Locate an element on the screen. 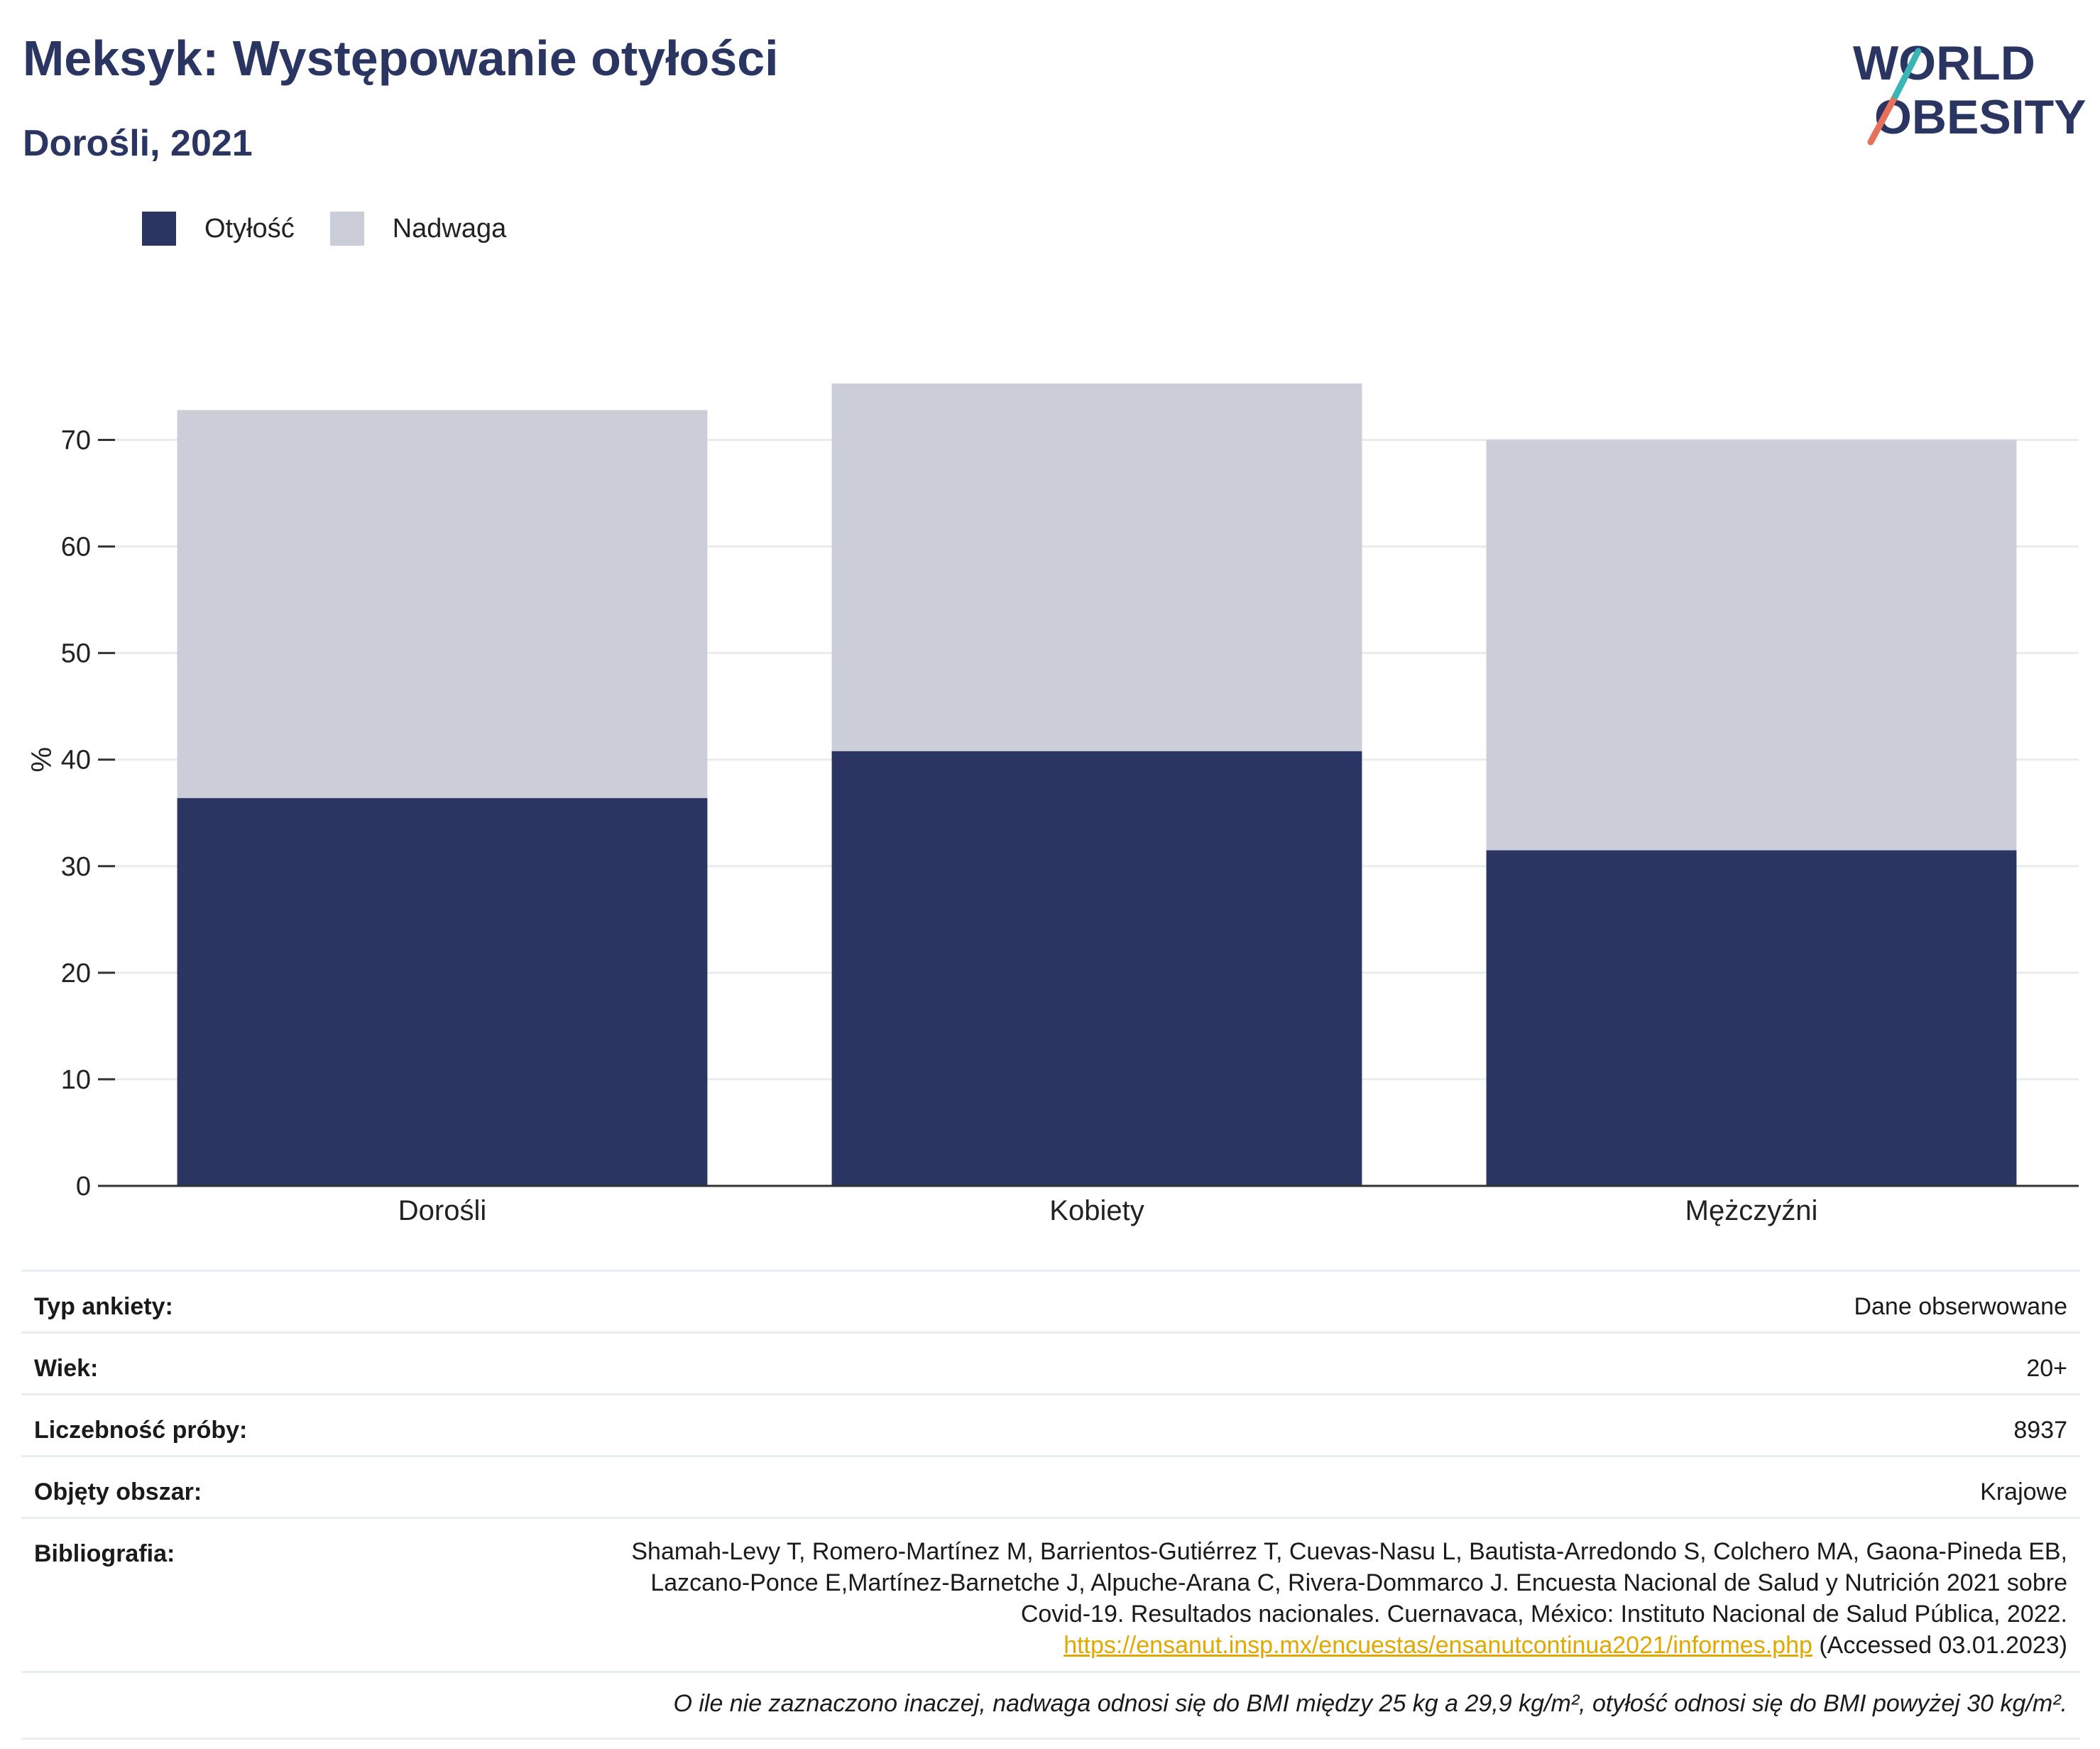  meta-value: 20+ is located at coordinates (2046, 1368).